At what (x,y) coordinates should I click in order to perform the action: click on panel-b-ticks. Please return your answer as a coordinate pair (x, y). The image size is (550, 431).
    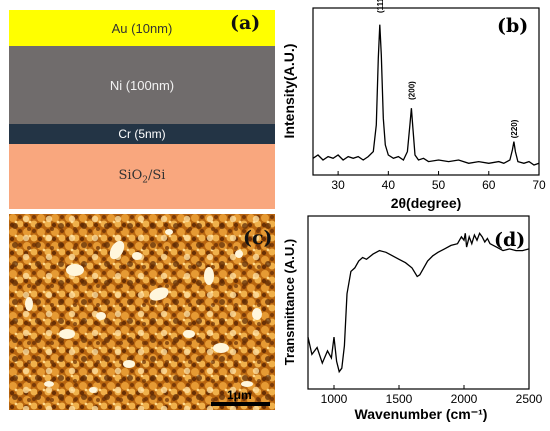
    Looking at the image, I should click on (438, 173).